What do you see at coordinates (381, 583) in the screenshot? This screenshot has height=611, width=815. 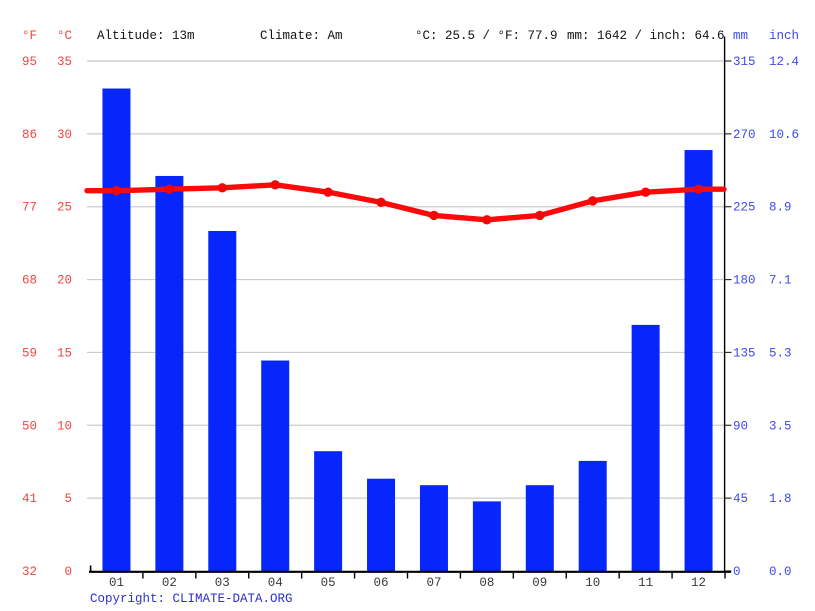 I see `month-label: 06` at bounding box center [381, 583].